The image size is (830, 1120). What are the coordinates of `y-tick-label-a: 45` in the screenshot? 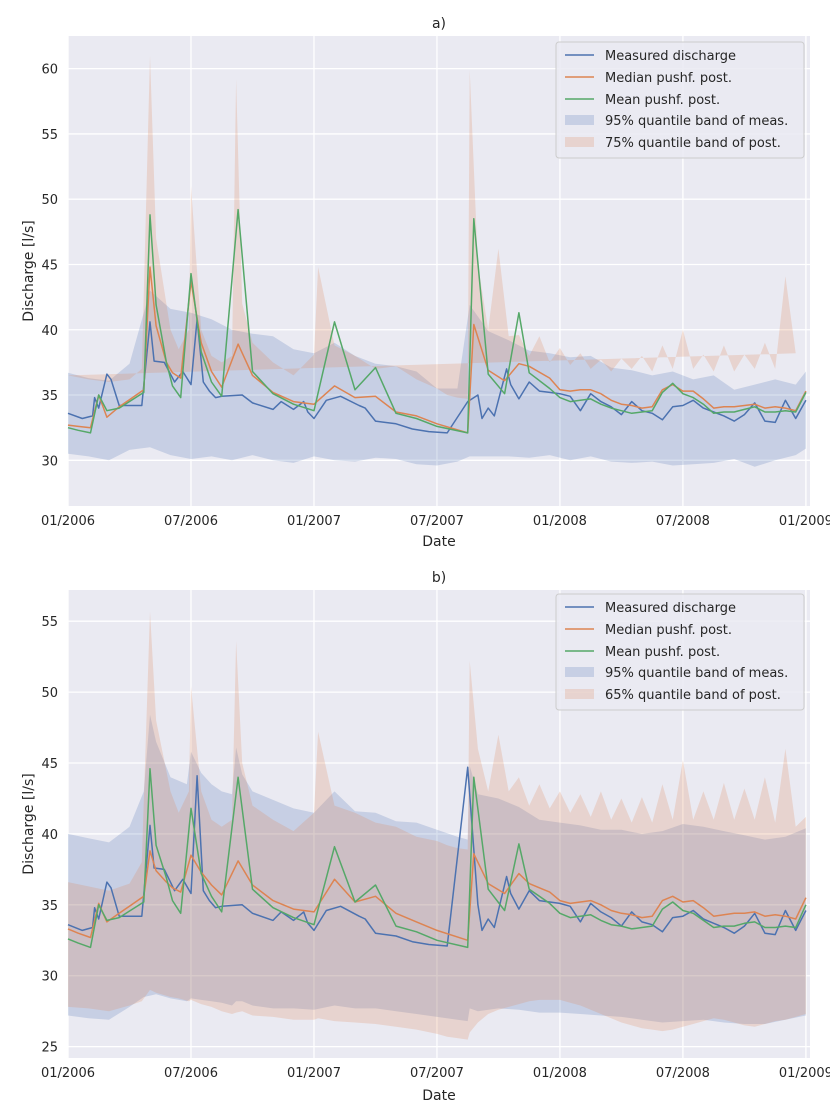 It's located at (49, 265).